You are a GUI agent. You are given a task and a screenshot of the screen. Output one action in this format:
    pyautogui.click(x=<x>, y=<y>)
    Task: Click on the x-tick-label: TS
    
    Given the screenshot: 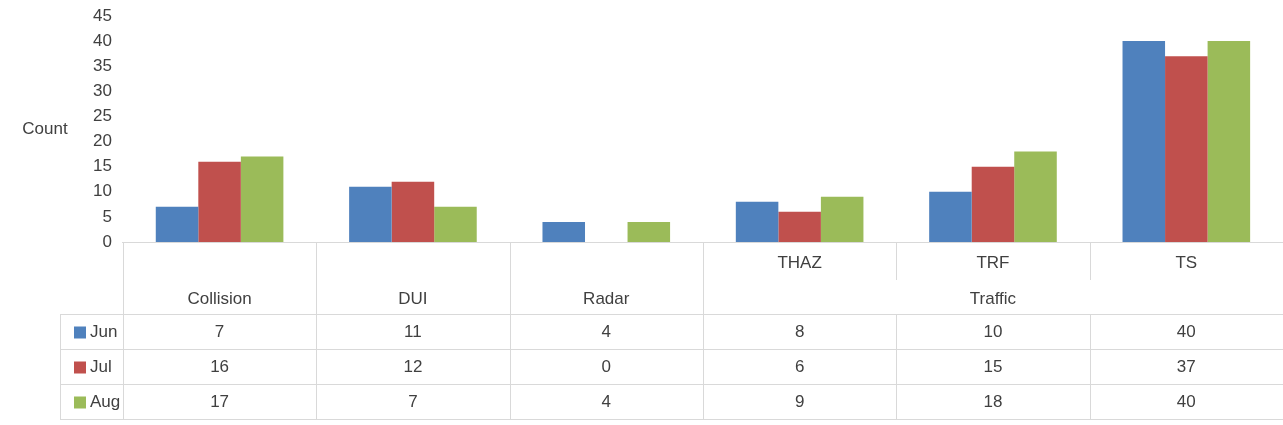 What is the action you would take?
    pyautogui.click(x=1186, y=262)
    